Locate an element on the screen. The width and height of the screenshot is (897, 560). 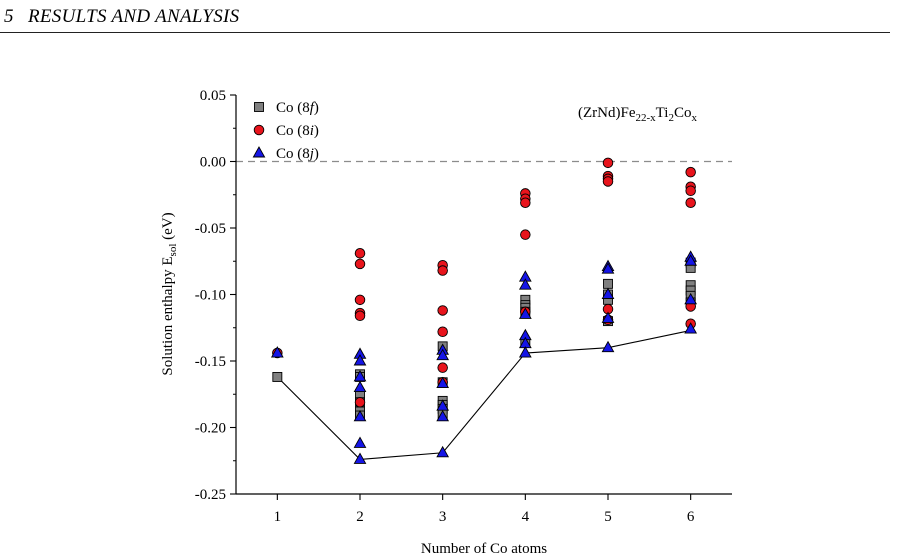
y-tick-label: -0.15 is located at coordinates (210, 362).